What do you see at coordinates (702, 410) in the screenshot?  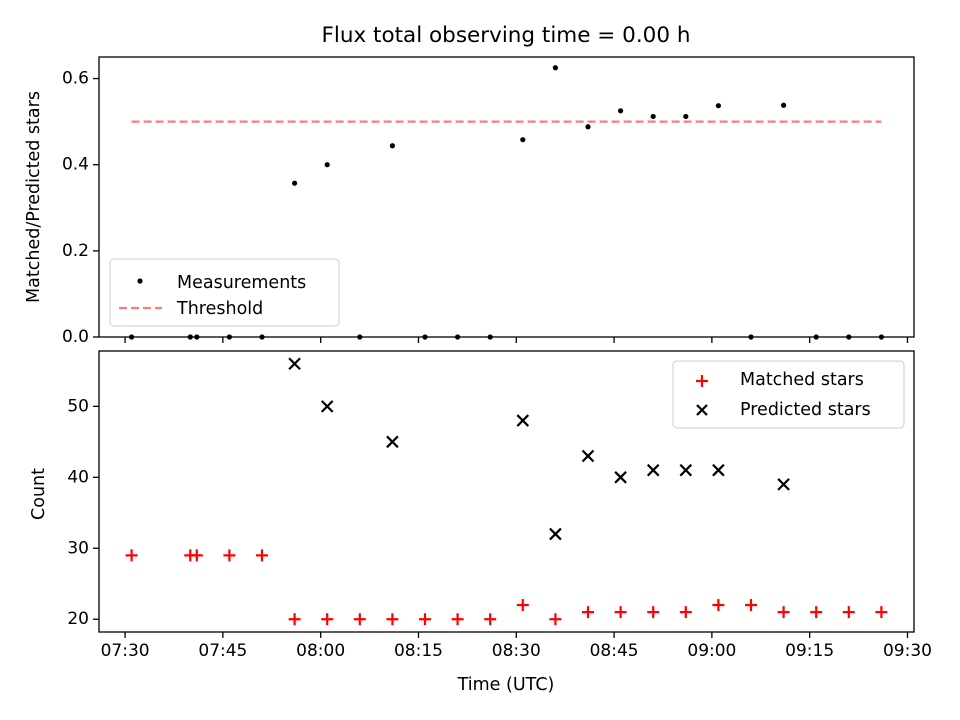 I see `legend-predicted-marker` at bounding box center [702, 410].